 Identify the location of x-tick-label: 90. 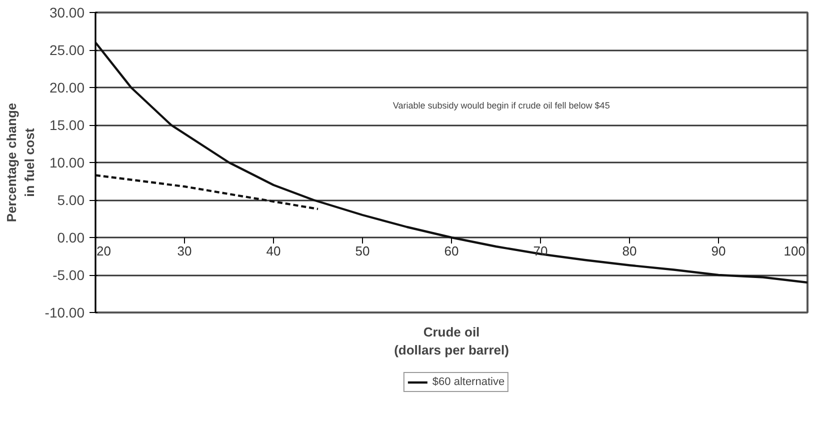
(718, 251).